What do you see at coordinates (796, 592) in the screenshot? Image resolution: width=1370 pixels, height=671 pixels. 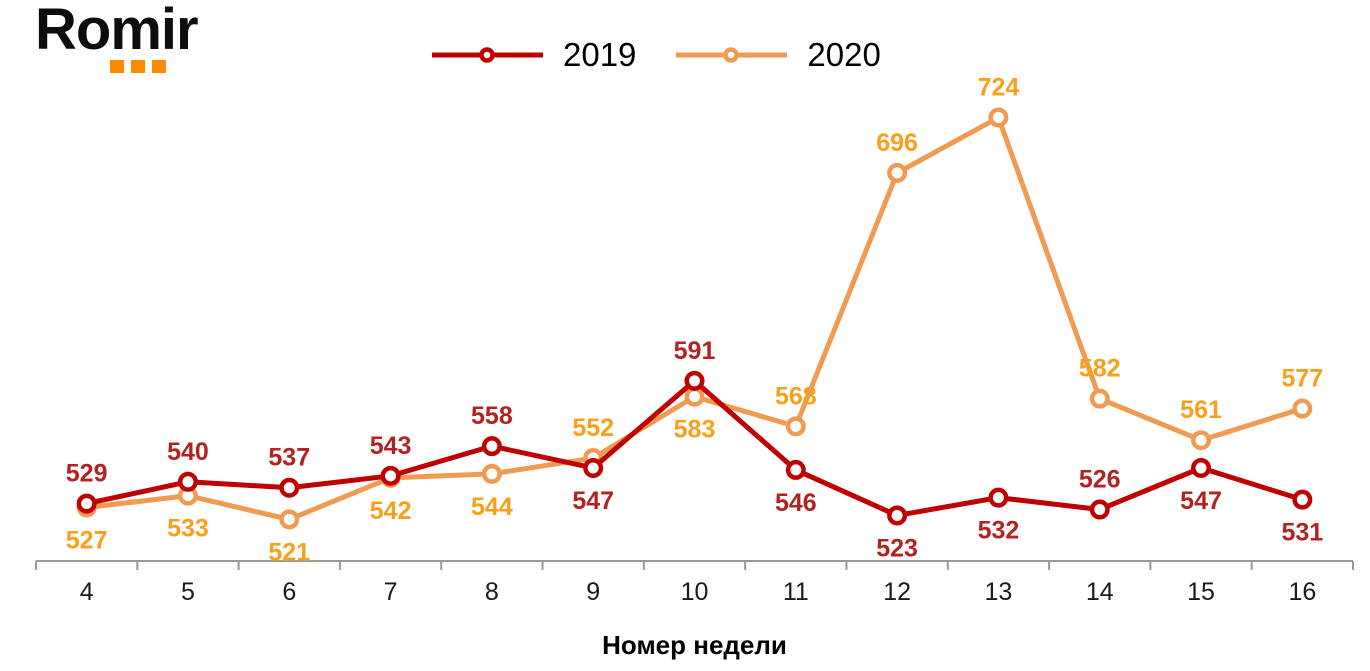 I see `x-tick-label: 11` at bounding box center [796, 592].